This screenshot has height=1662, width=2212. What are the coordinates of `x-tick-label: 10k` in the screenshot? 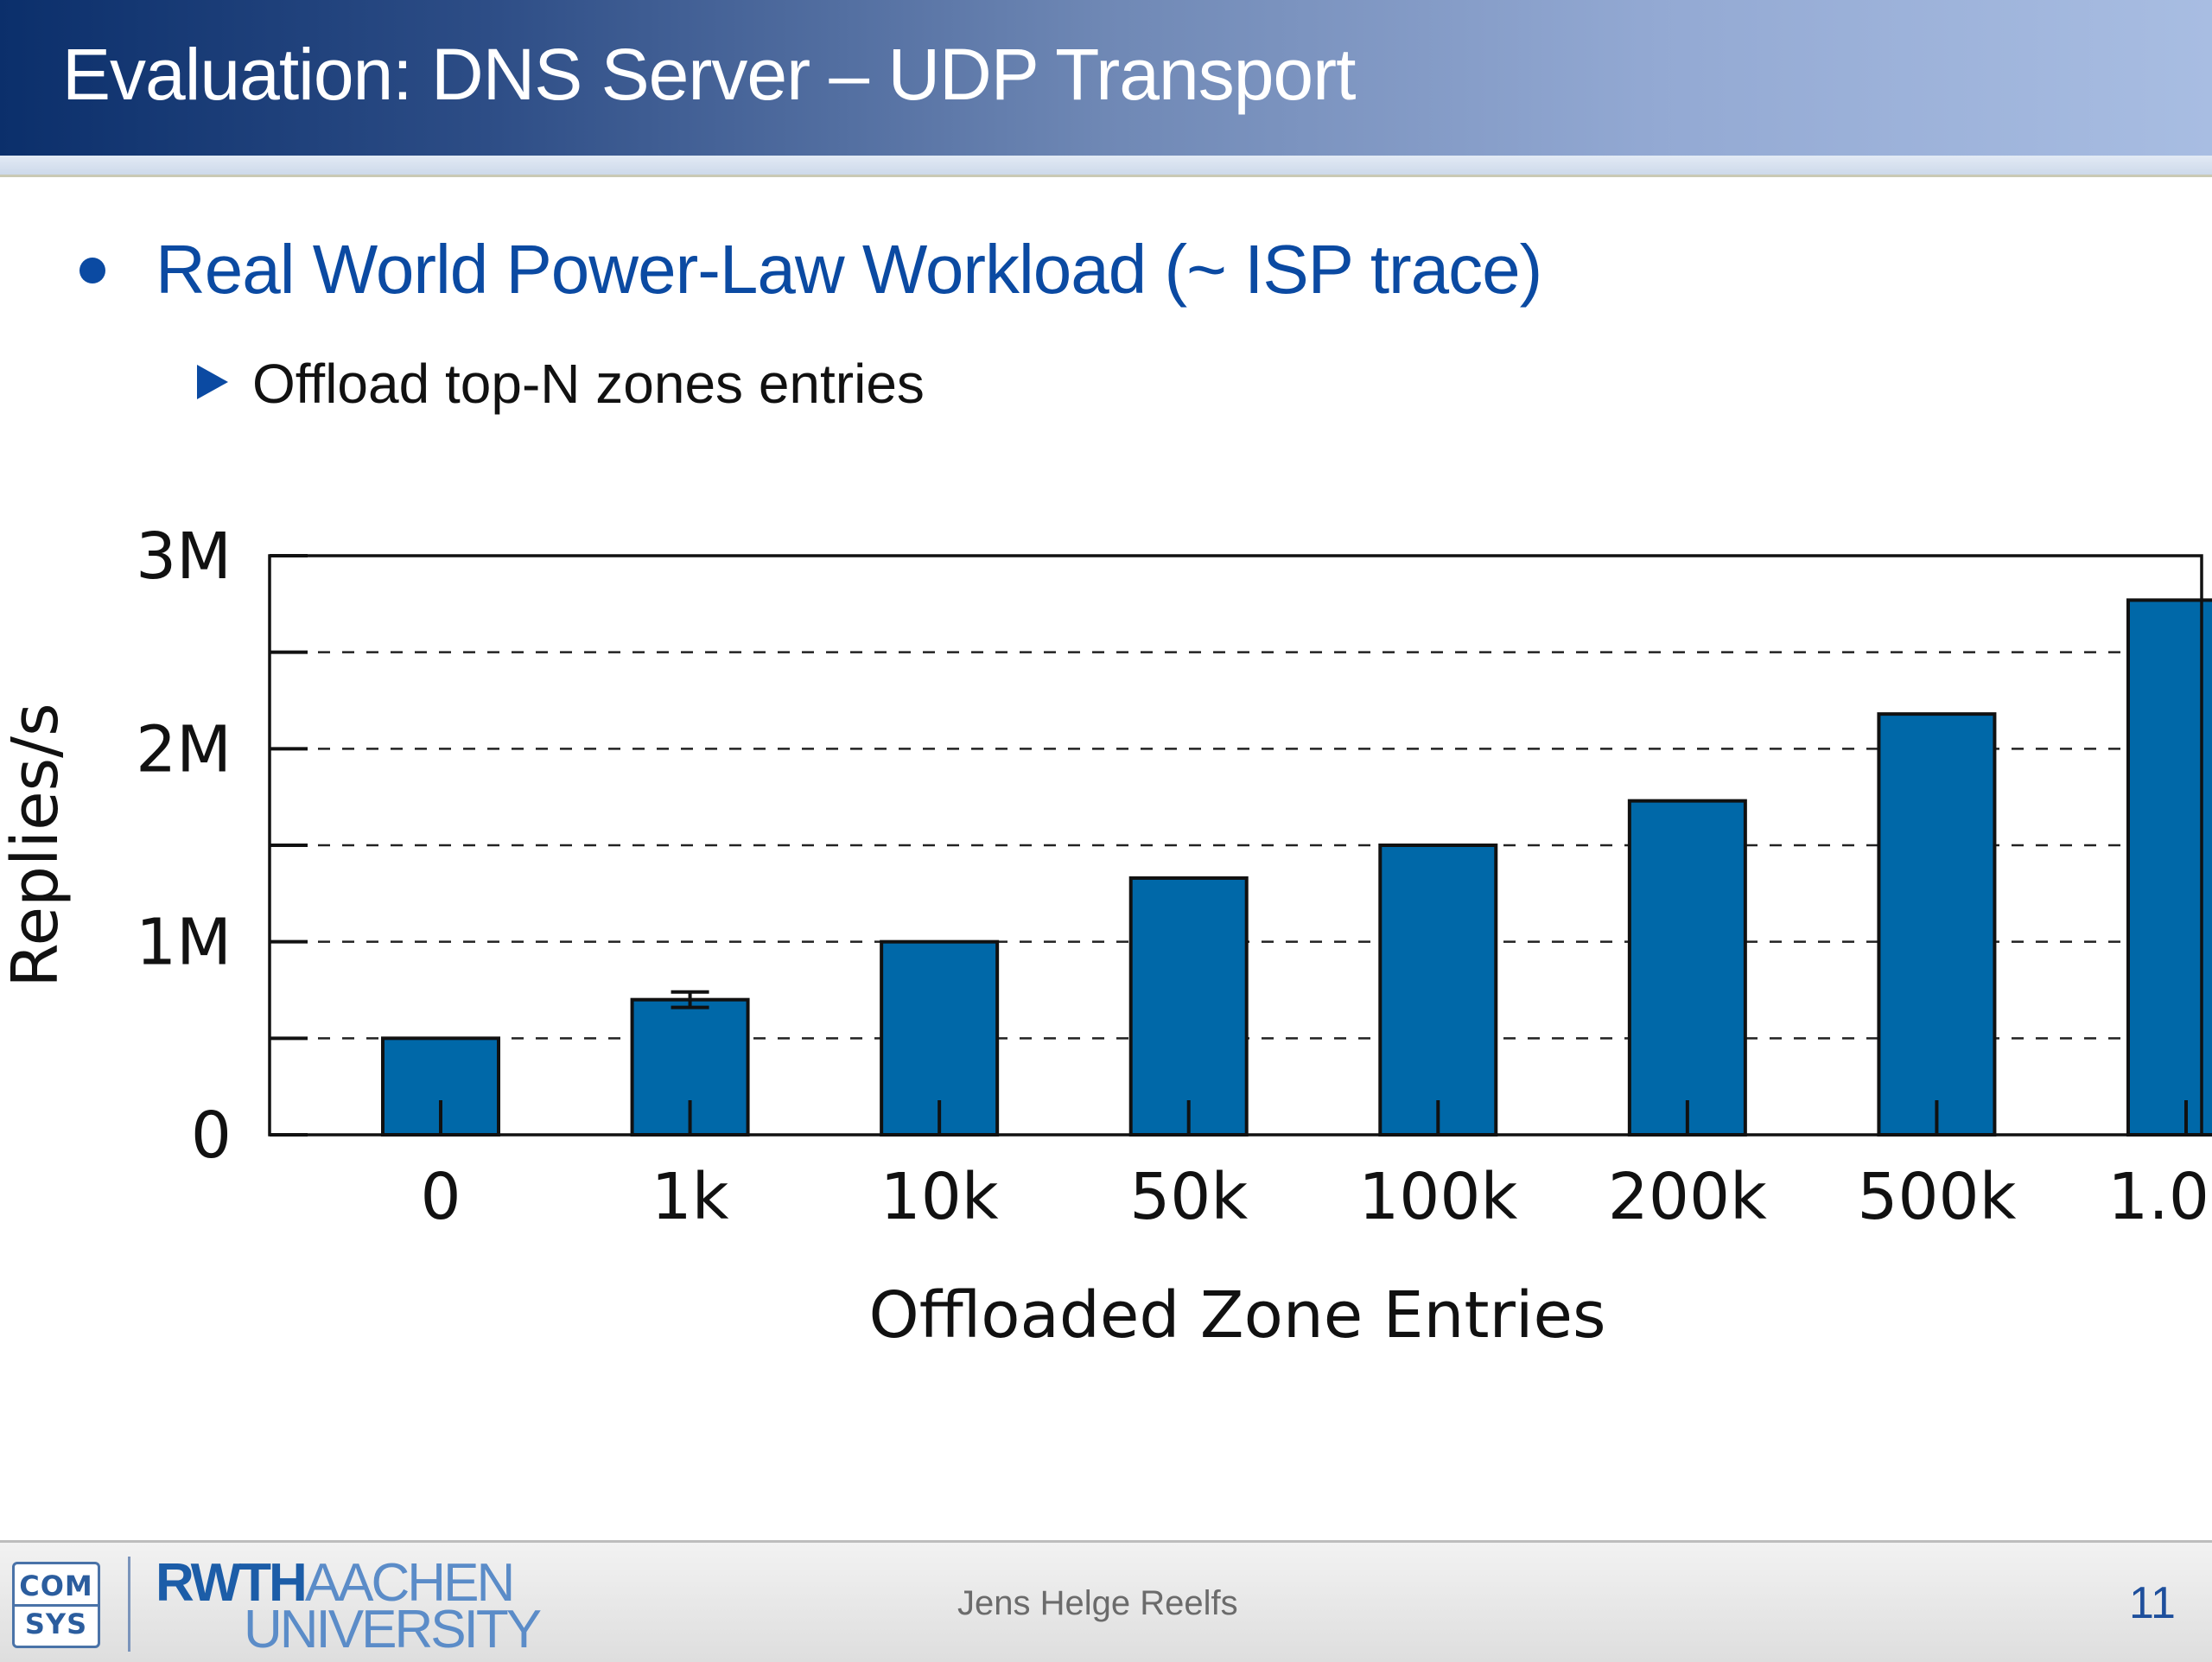 It's located at (940, 1197).